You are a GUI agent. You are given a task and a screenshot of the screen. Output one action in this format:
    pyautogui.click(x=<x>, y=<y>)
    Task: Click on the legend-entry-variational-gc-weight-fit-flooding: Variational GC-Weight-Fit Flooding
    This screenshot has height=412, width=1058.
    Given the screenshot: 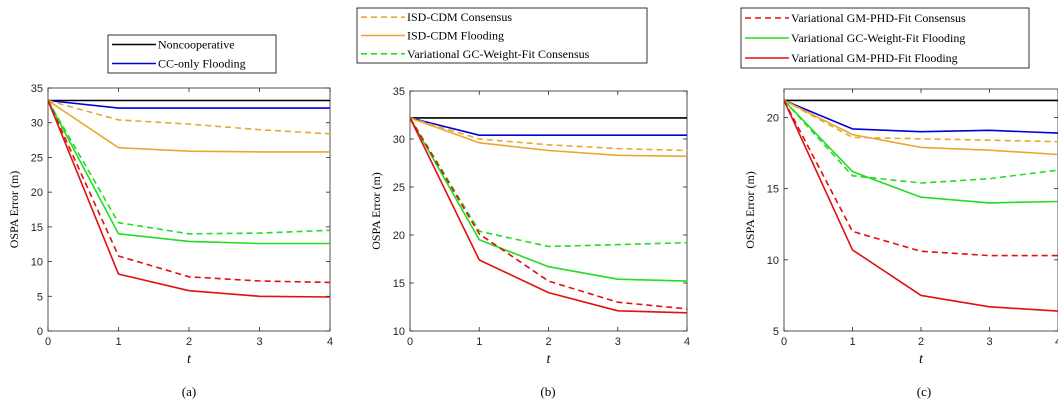 What is the action you would take?
    pyautogui.click(x=878, y=38)
    